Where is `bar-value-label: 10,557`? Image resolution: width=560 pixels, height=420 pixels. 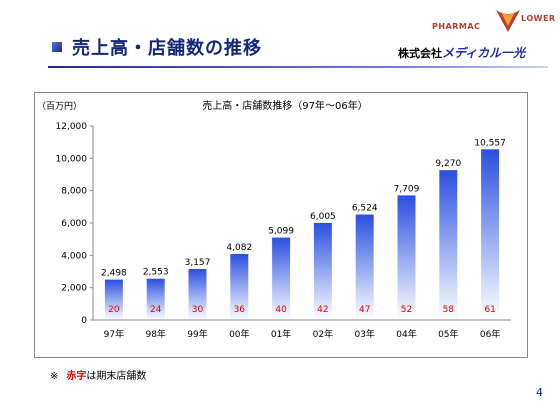
bar-value-label: 10,557 is located at coordinates (490, 143).